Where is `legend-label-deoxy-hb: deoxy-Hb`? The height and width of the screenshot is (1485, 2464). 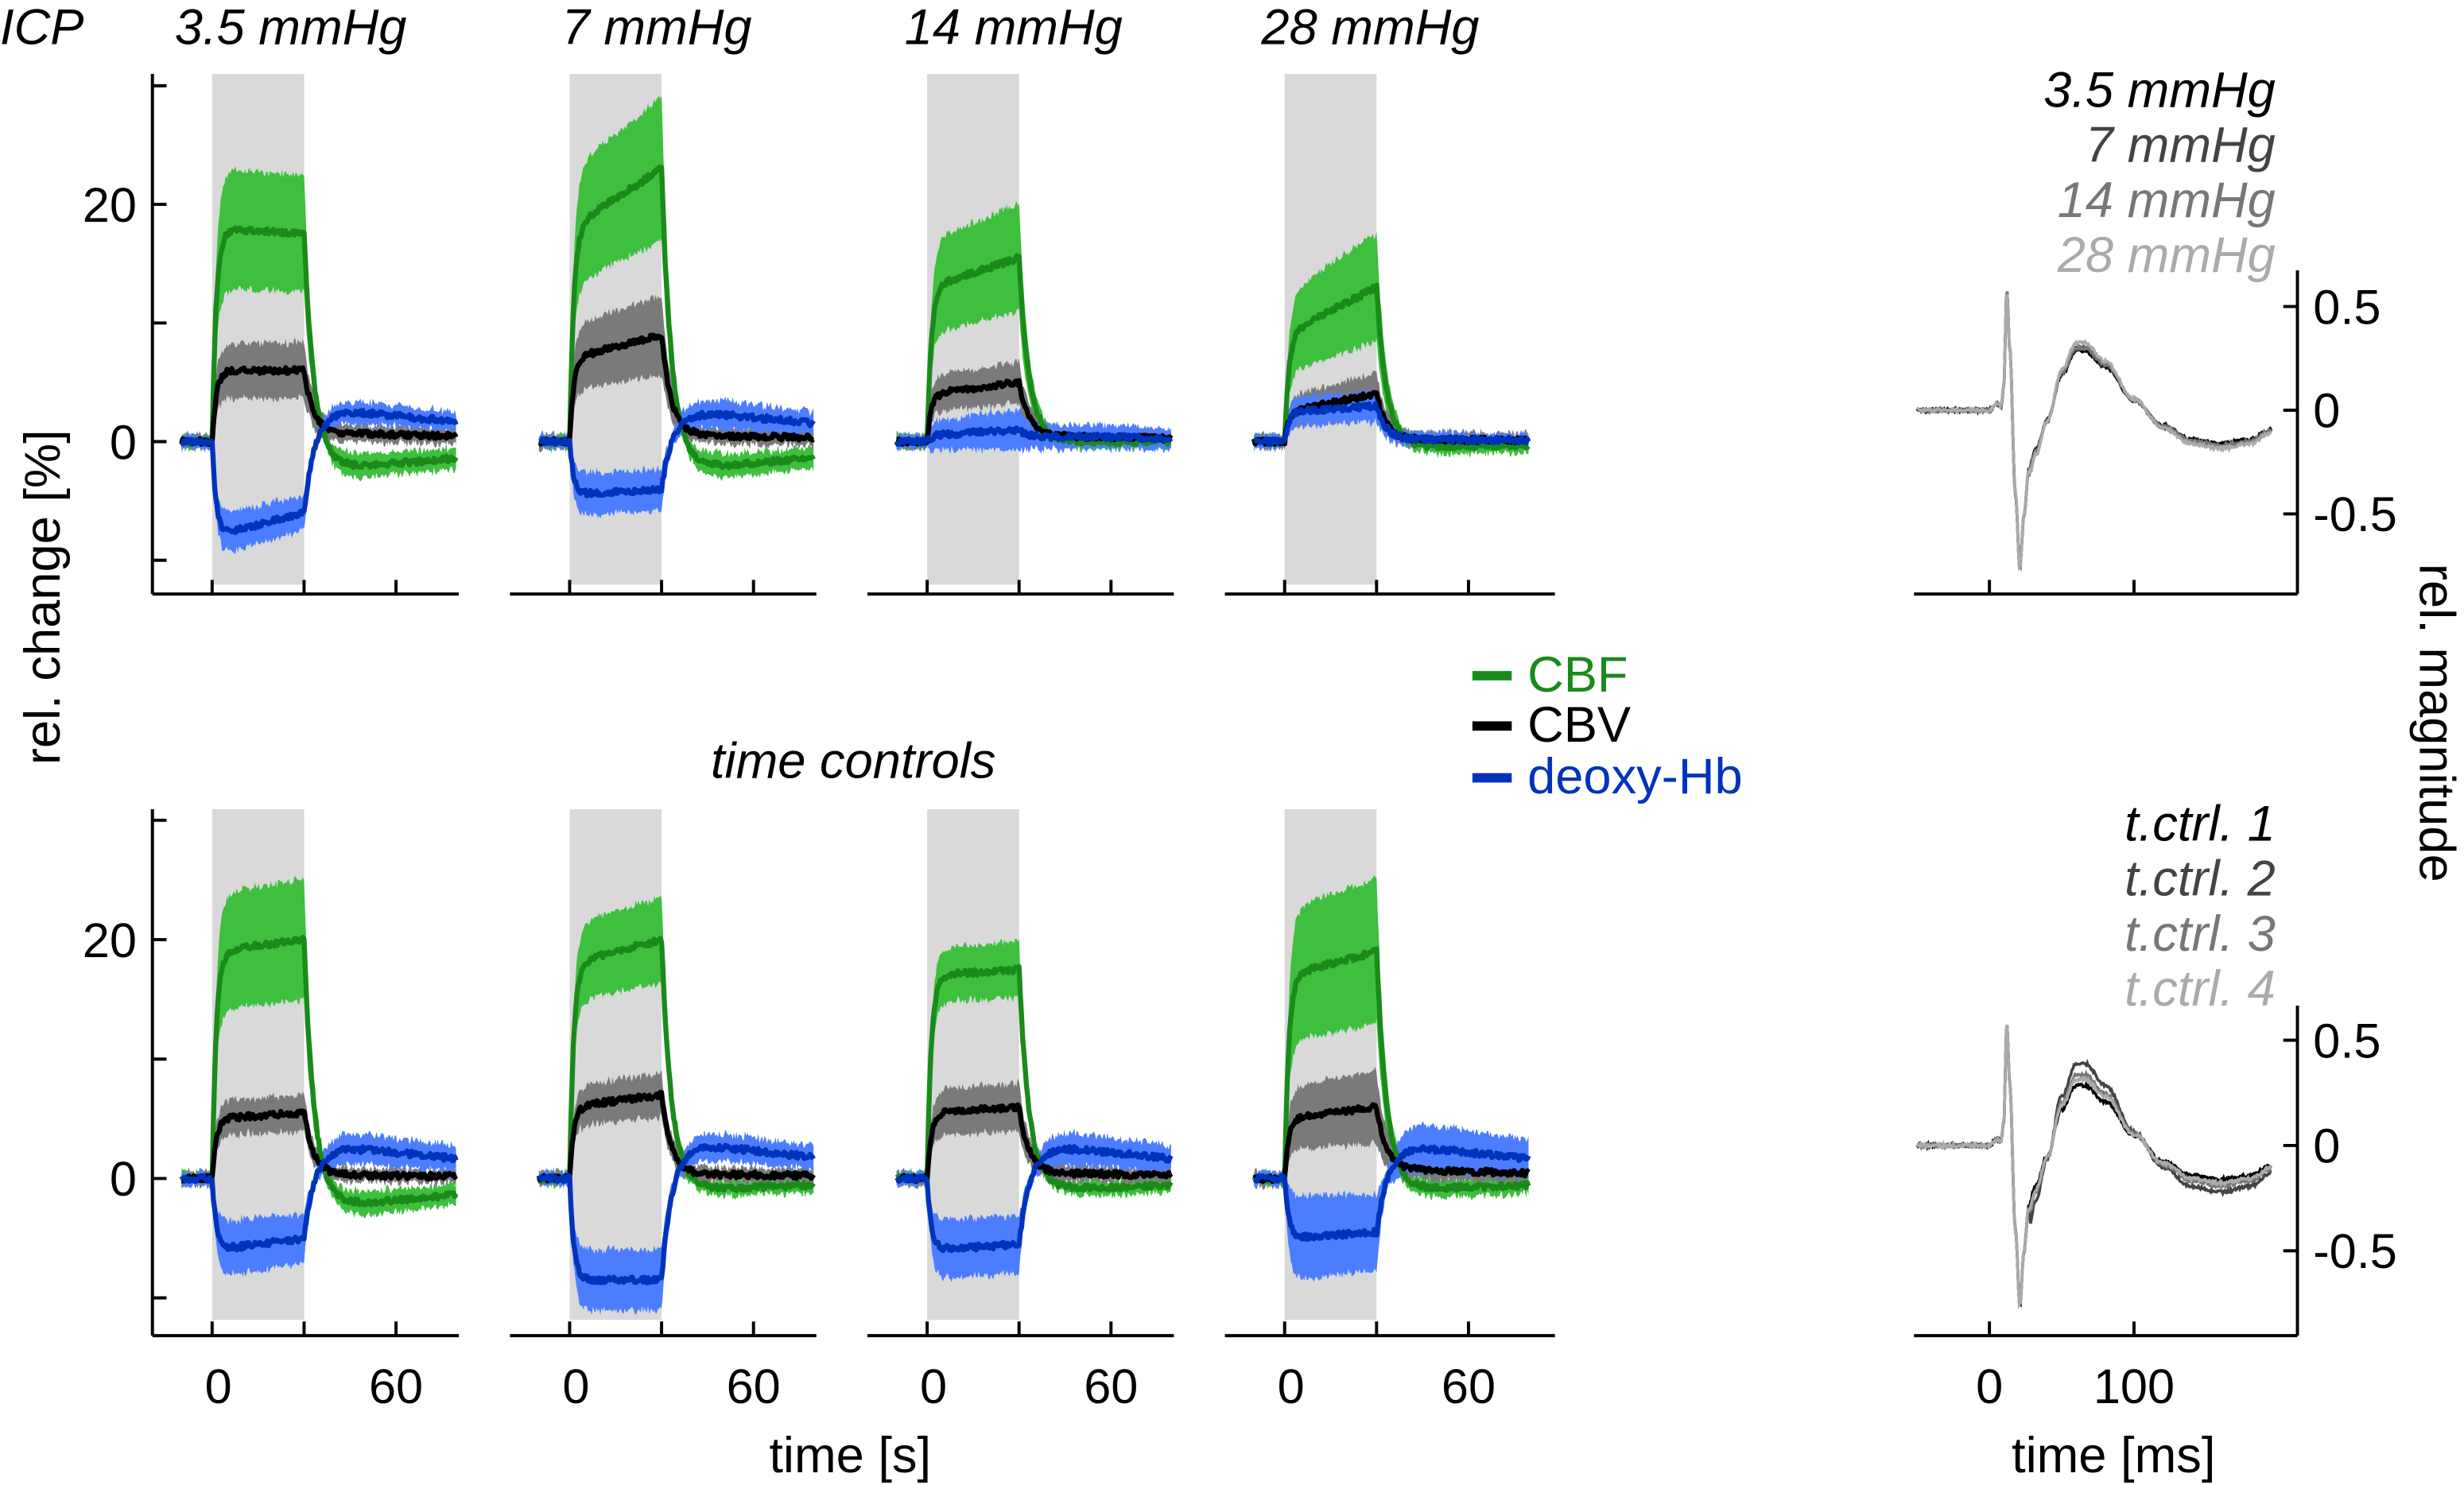
legend-label-deoxy-hb: deoxy-Hb is located at coordinates (1635, 777).